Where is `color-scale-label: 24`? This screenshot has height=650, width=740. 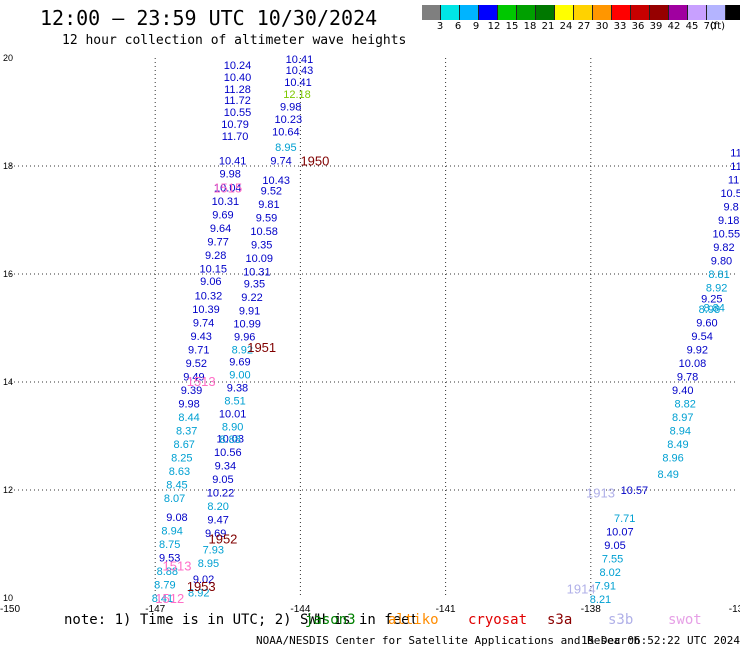 color-scale-label: 24 is located at coordinates (566, 26).